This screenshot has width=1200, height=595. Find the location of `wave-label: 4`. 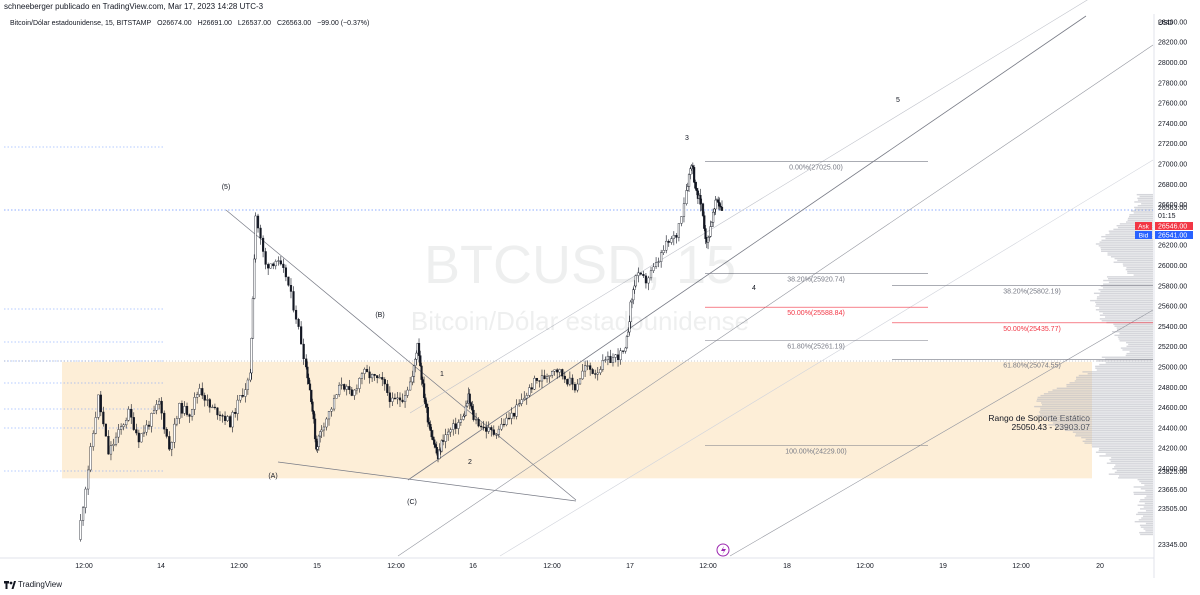

wave-label: 4 is located at coordinates (754, 288).